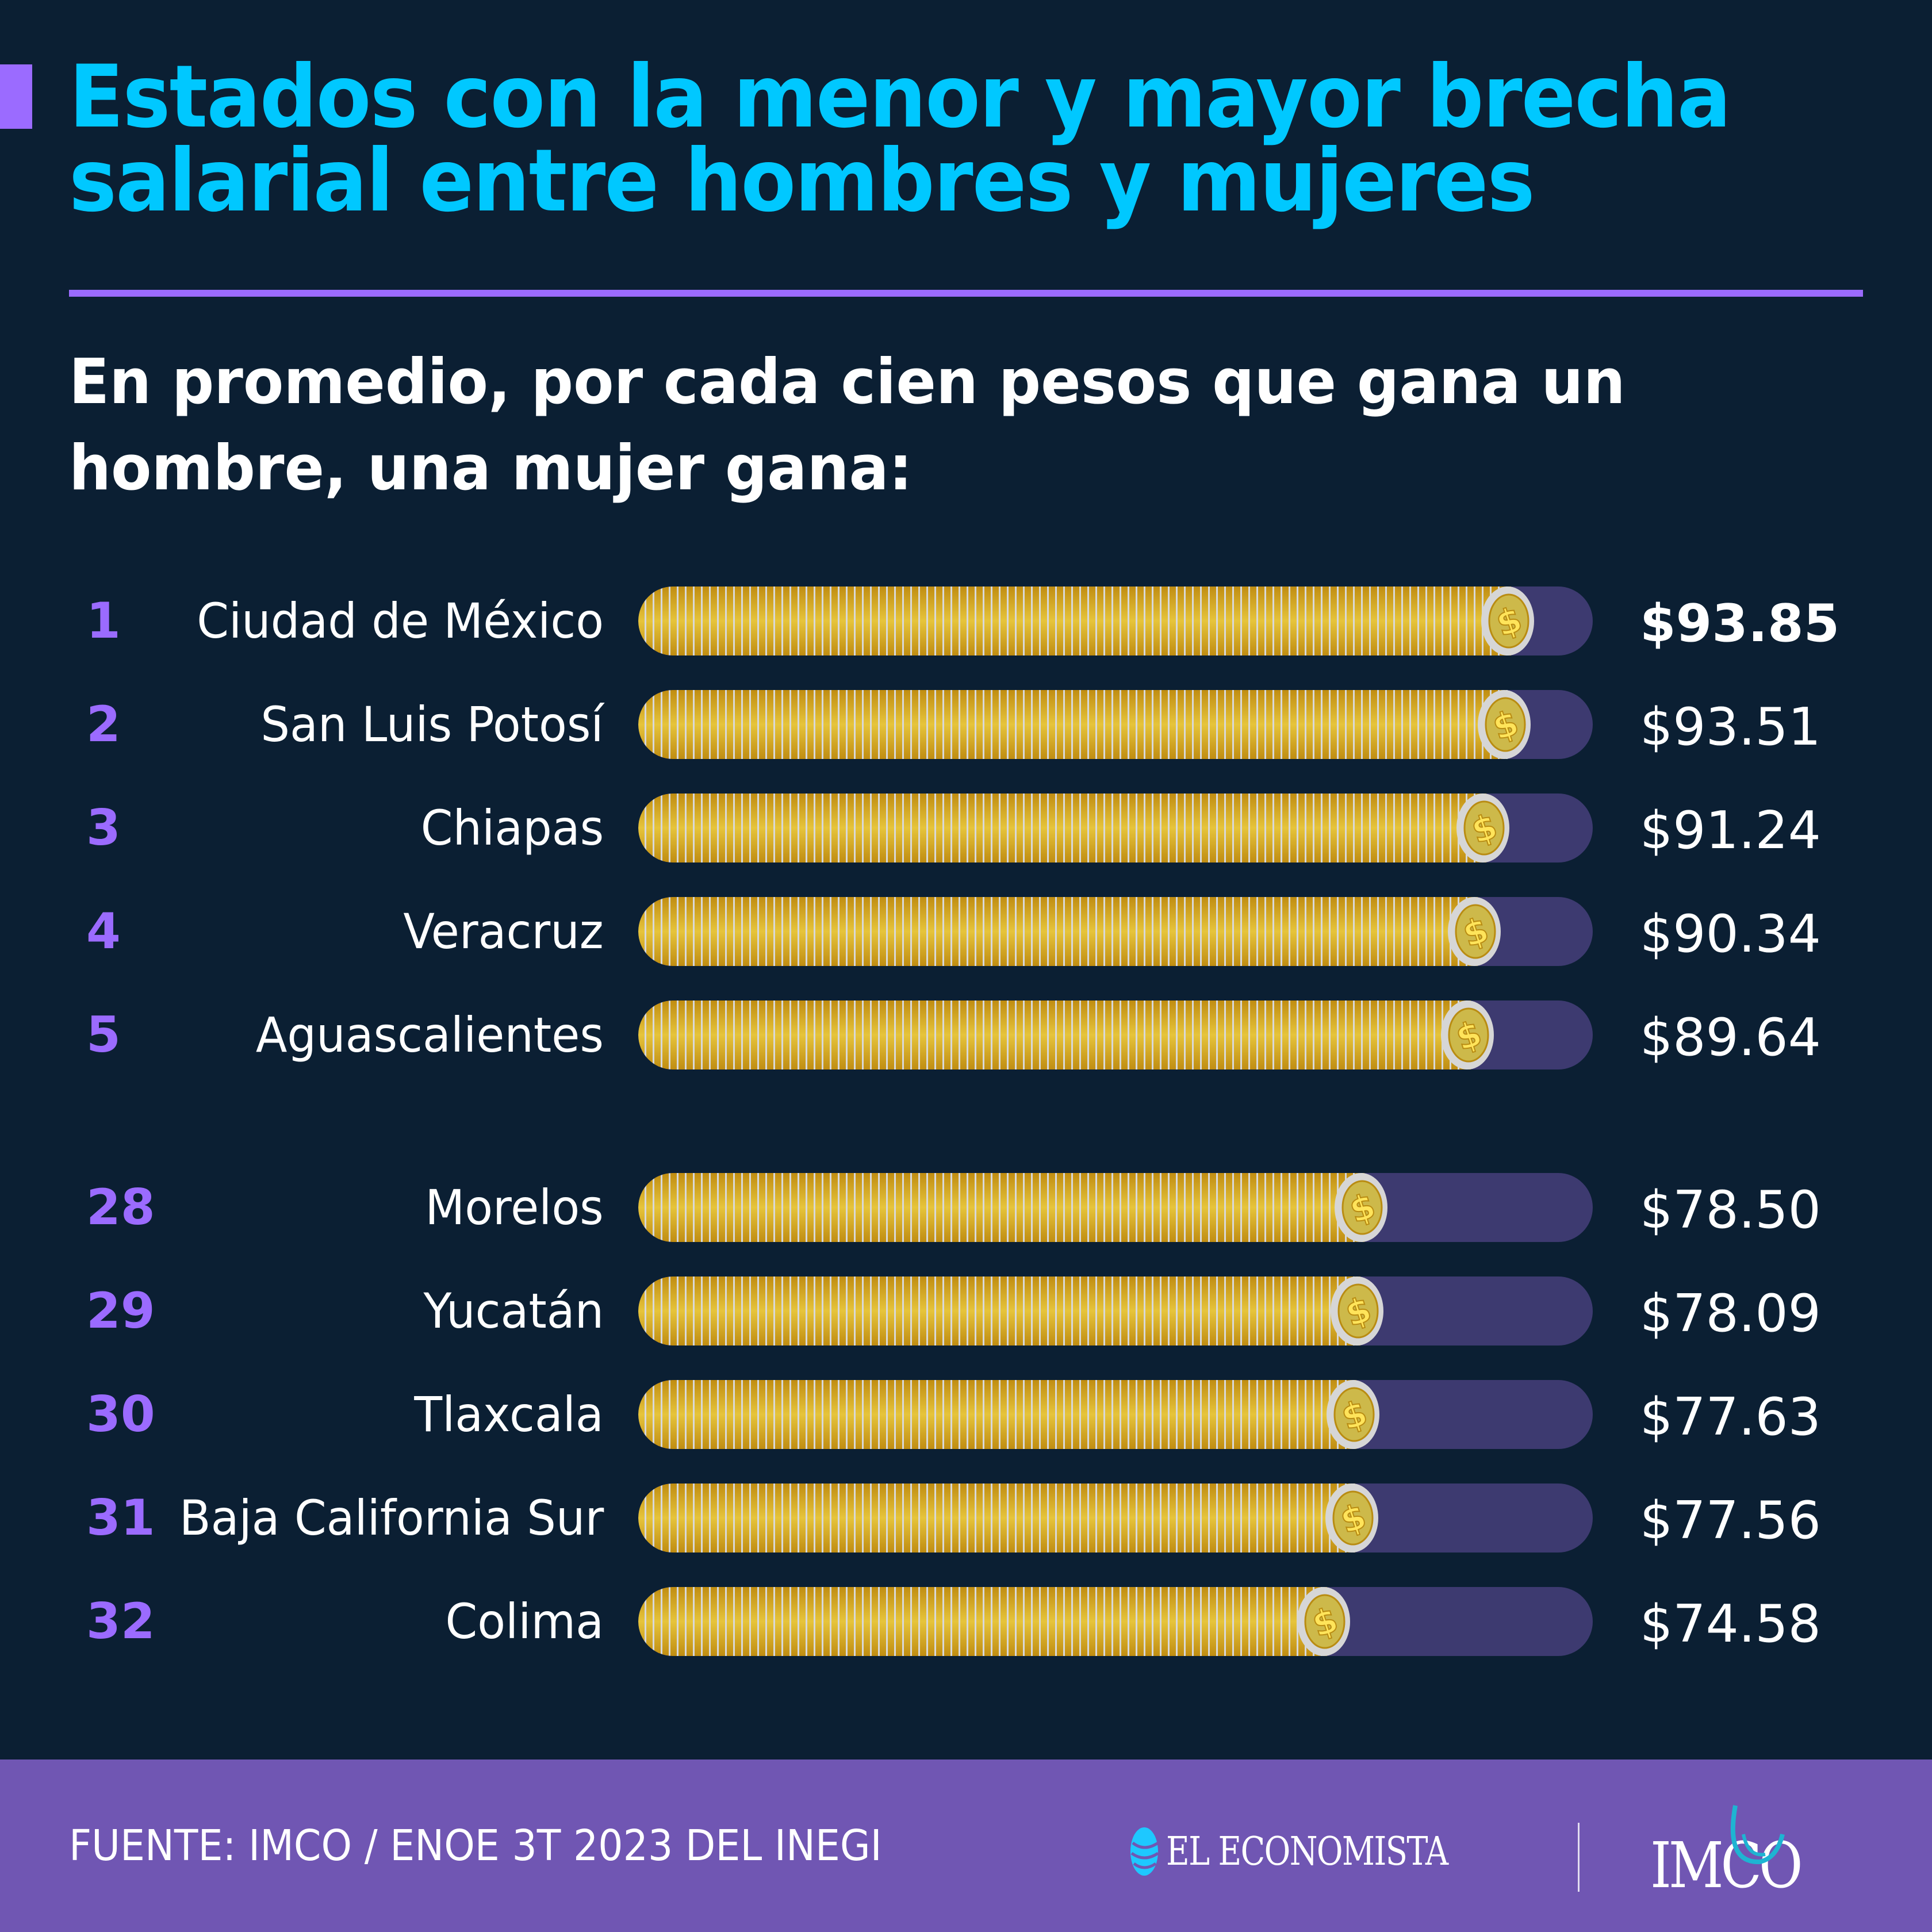 The width and height of the screenshot is (1932, 1932). What do you see at coordinates (1730, 934) in the screenshot?
I see `value-label: $90.34` at bounding box center [1730, 934].